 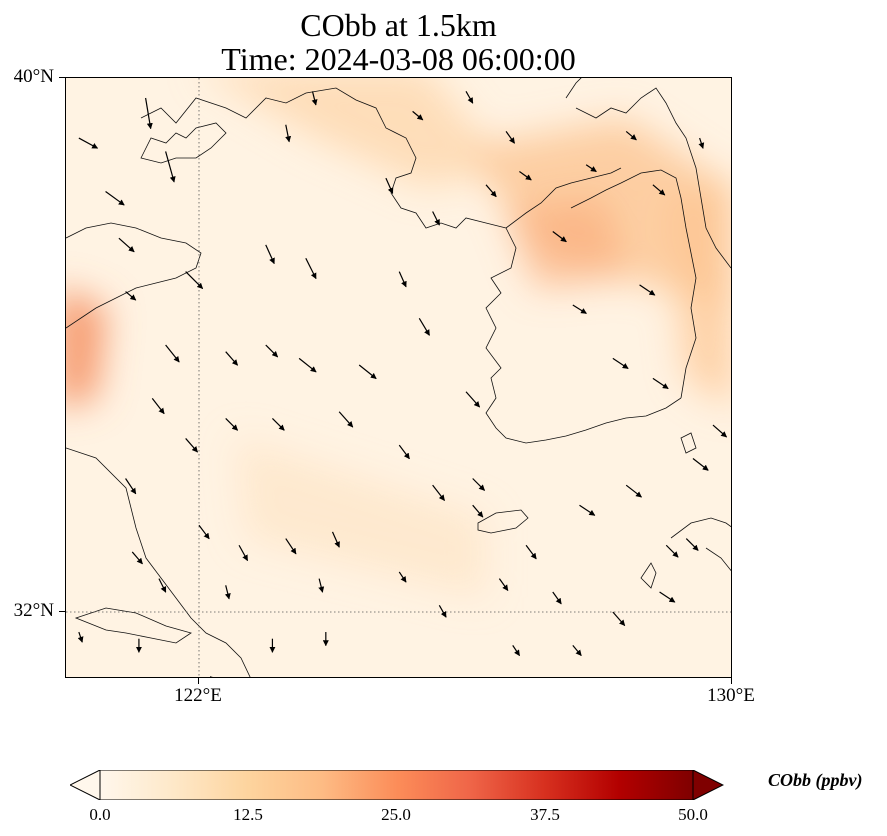 What do you see at coordinates (563, 198) in the screenshot?
I see `coastline-dmz-border` at bounding box center [563, 198].